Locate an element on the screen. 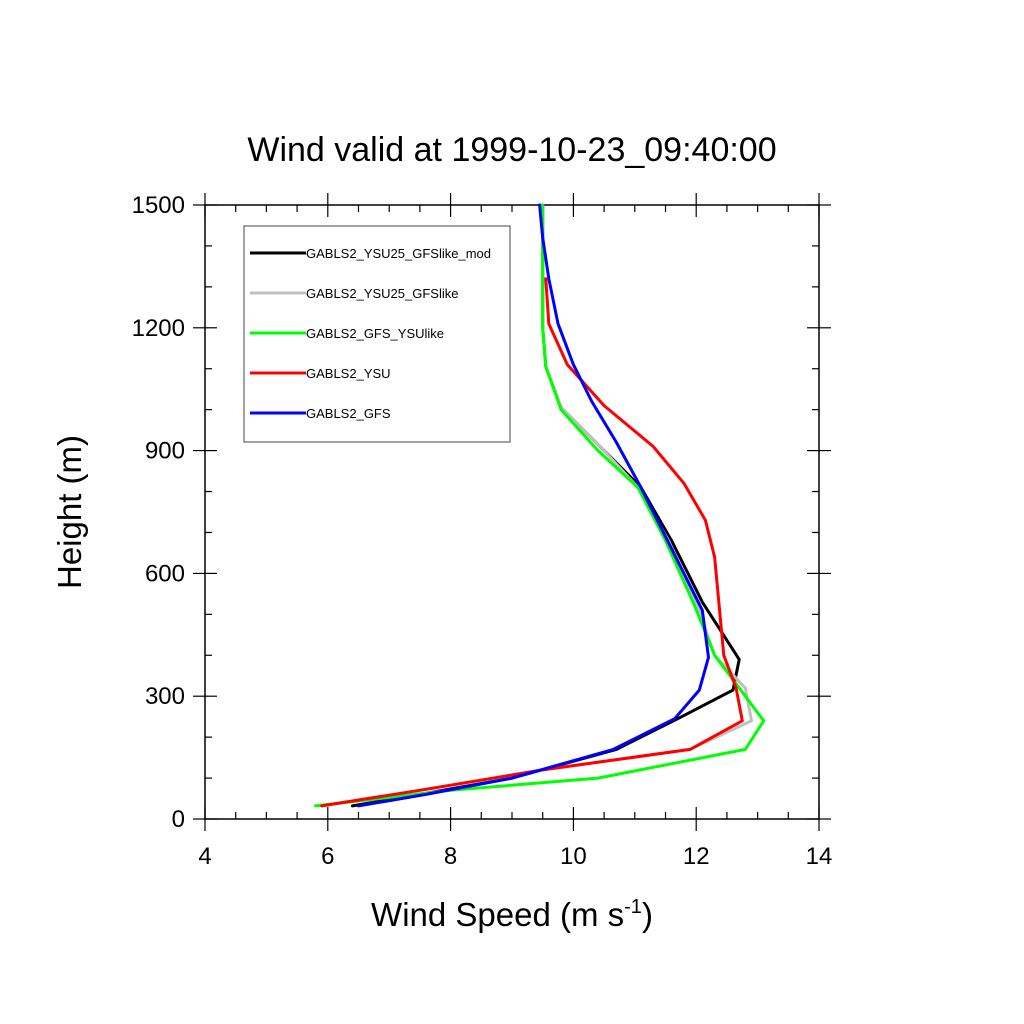 Image resolution: width=1024 pixels, height=1024 pixels. y-axis-title: Height (m) is located at coordinates (69, 512).